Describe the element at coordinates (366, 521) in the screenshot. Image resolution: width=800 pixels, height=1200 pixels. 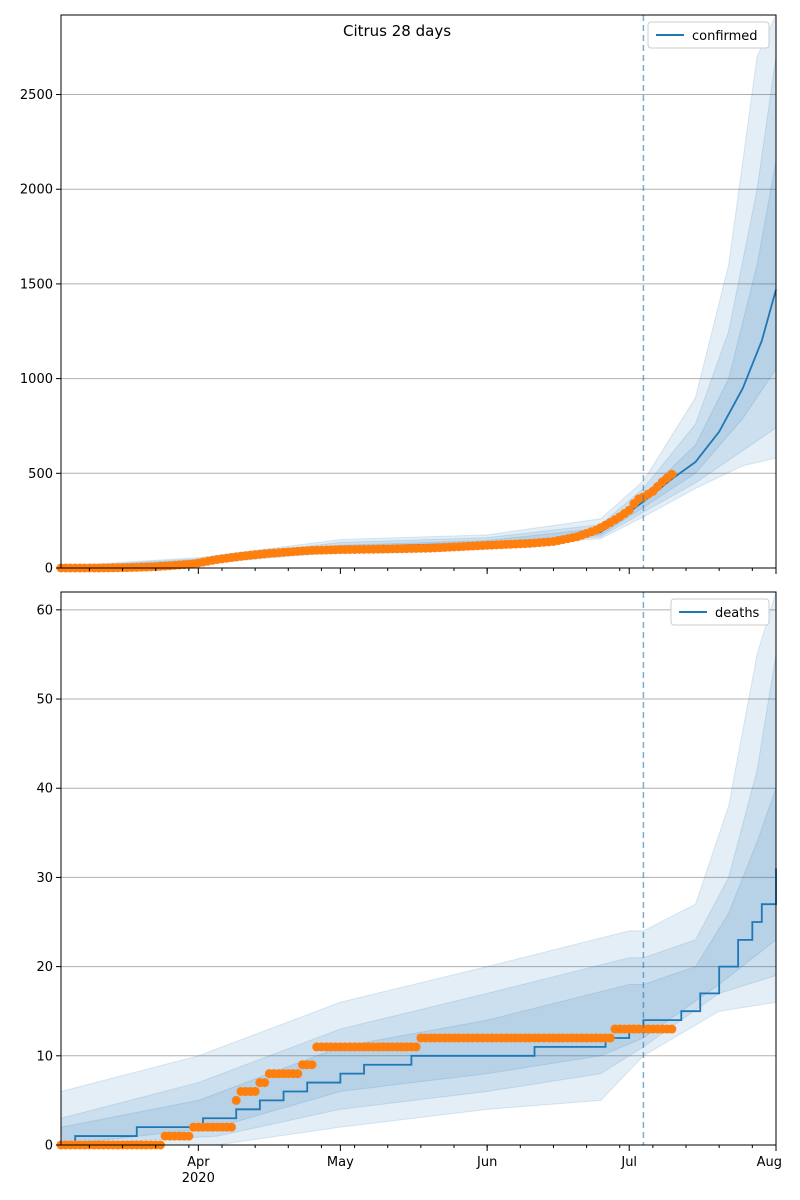
I see `confirmed-observed-points` at that location.